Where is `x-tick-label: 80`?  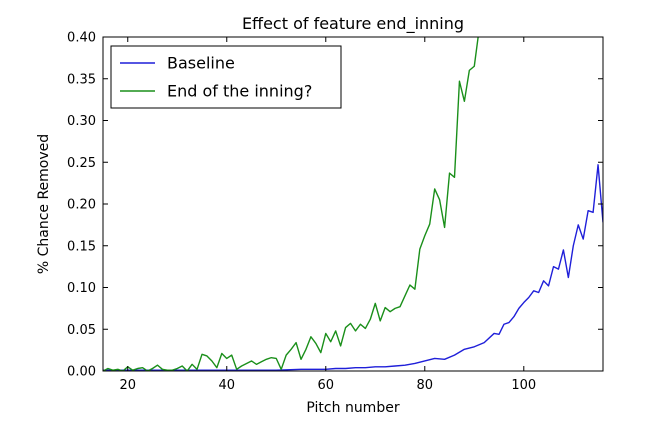 x-tick-label: 80 is located at coordinates (425, 385).